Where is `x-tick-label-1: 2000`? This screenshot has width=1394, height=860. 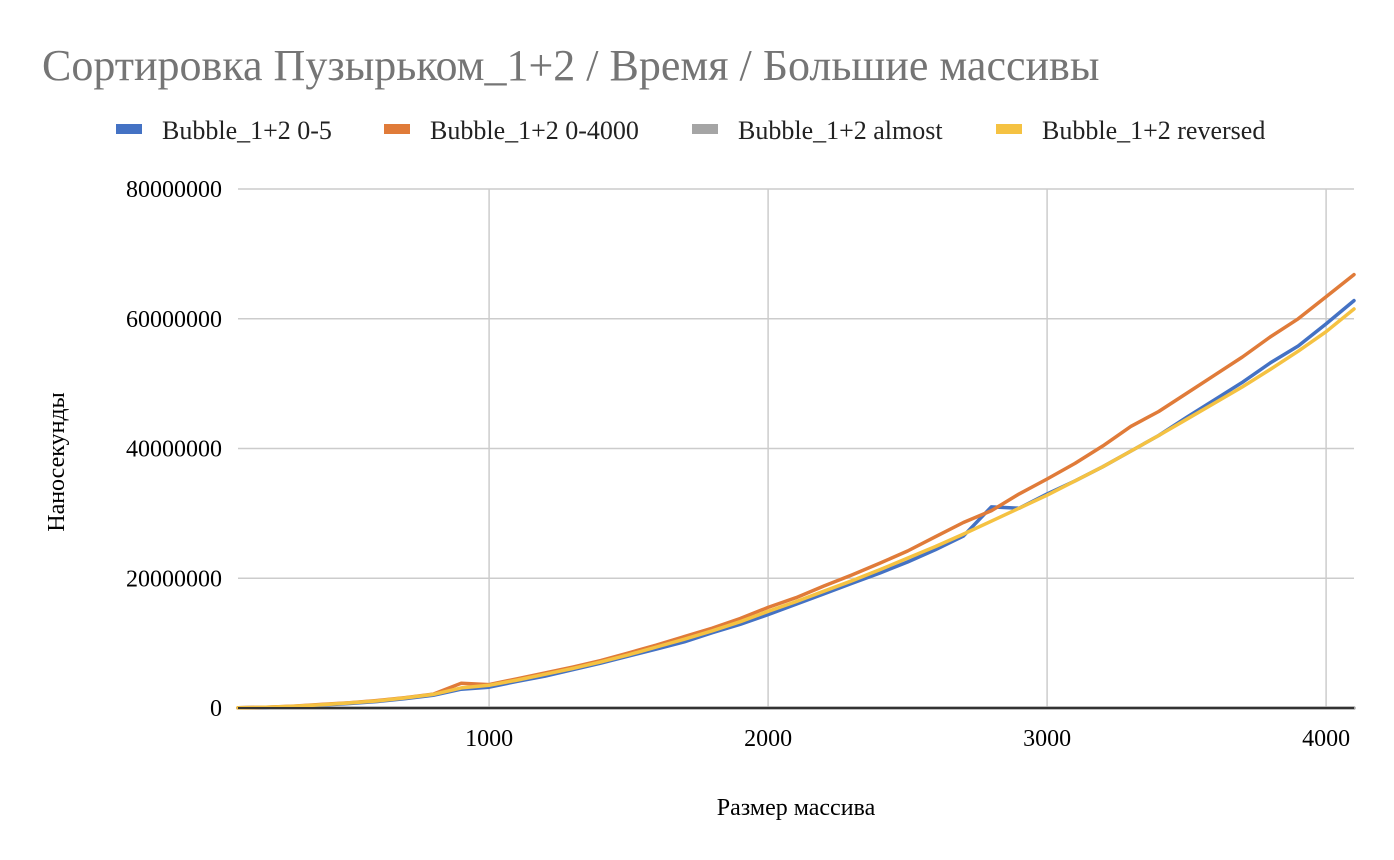 x-tick-label-1: 2000 is located at coordinates (768, 739).